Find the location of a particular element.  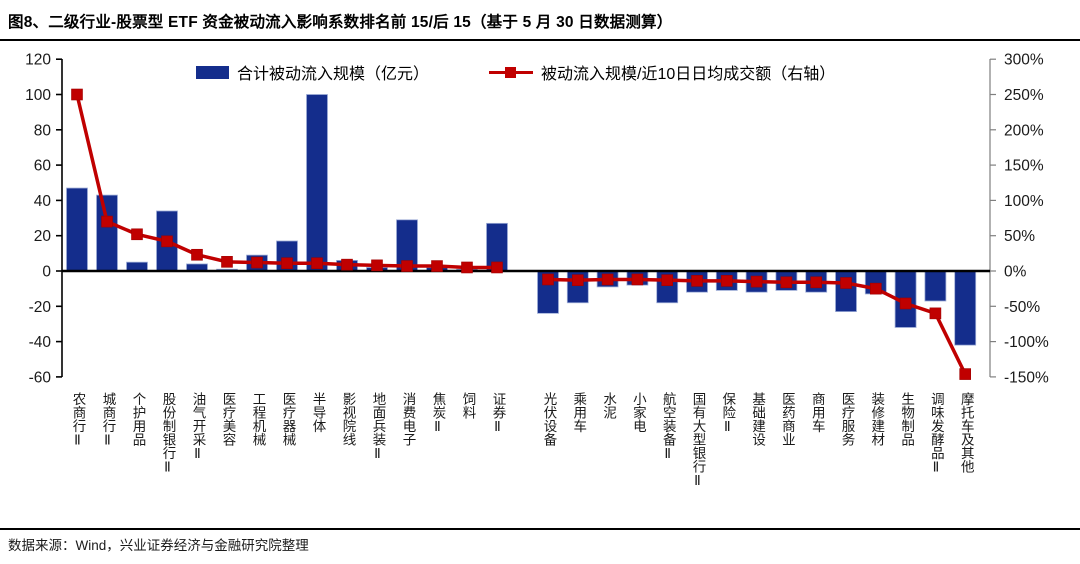

x-axis-label: 焦炭Ⅱ is located at coordinates (438, 413).